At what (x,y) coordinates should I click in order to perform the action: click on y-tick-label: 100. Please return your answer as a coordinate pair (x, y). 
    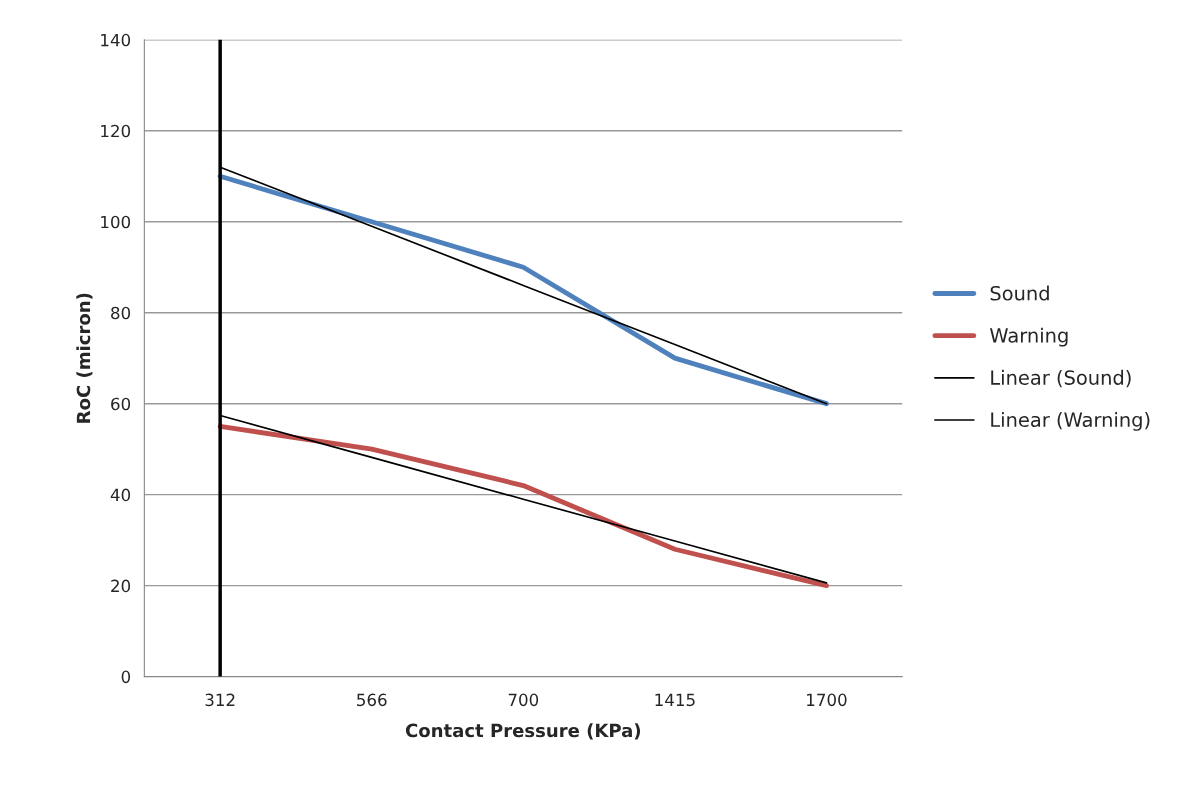
    Looking at the image, I should click on (116, 222).